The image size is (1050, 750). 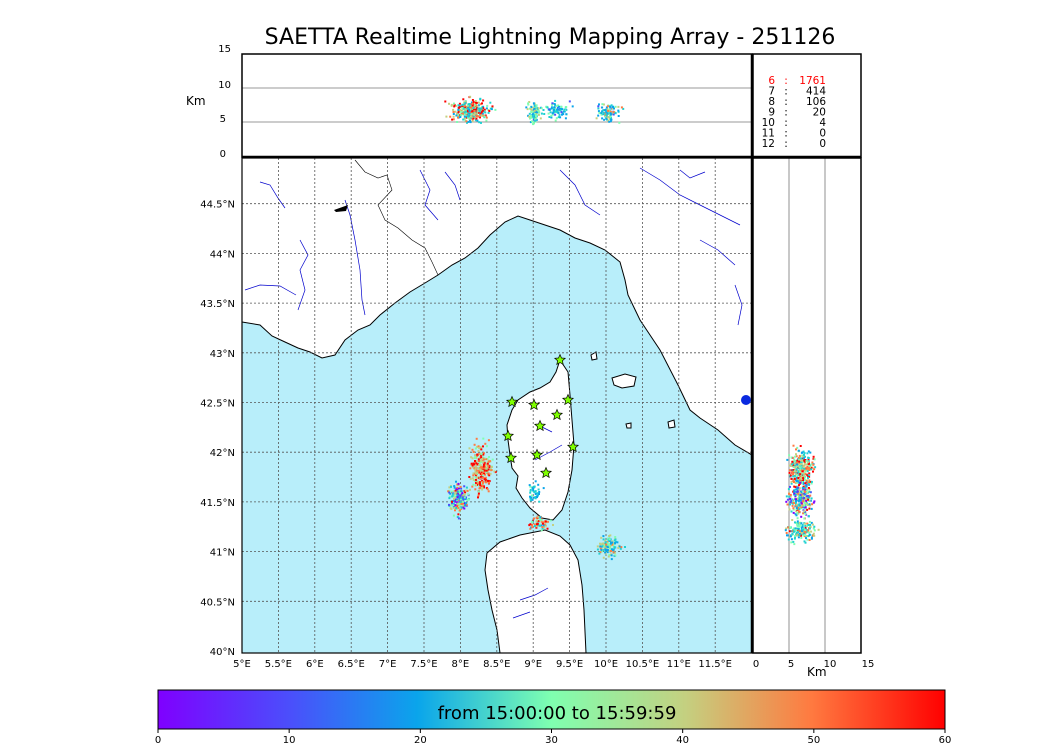 What do you see at coordinates (679, 664) in the screenshot?
I see `lon-tick-label: 11°E` at bounding box center [679, 664].